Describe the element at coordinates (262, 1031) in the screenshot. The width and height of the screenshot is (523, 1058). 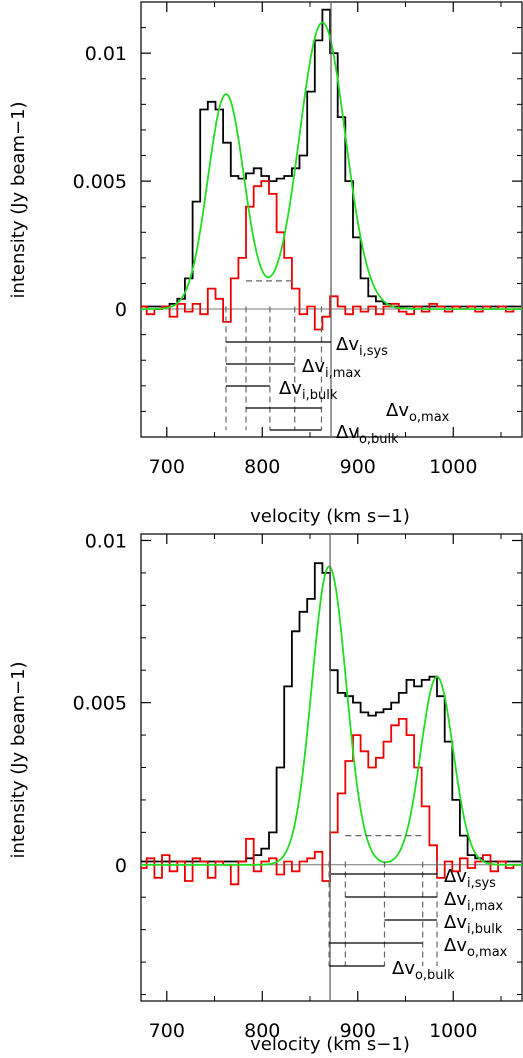
I see `bottom-x-tick-label: 800` at that location.